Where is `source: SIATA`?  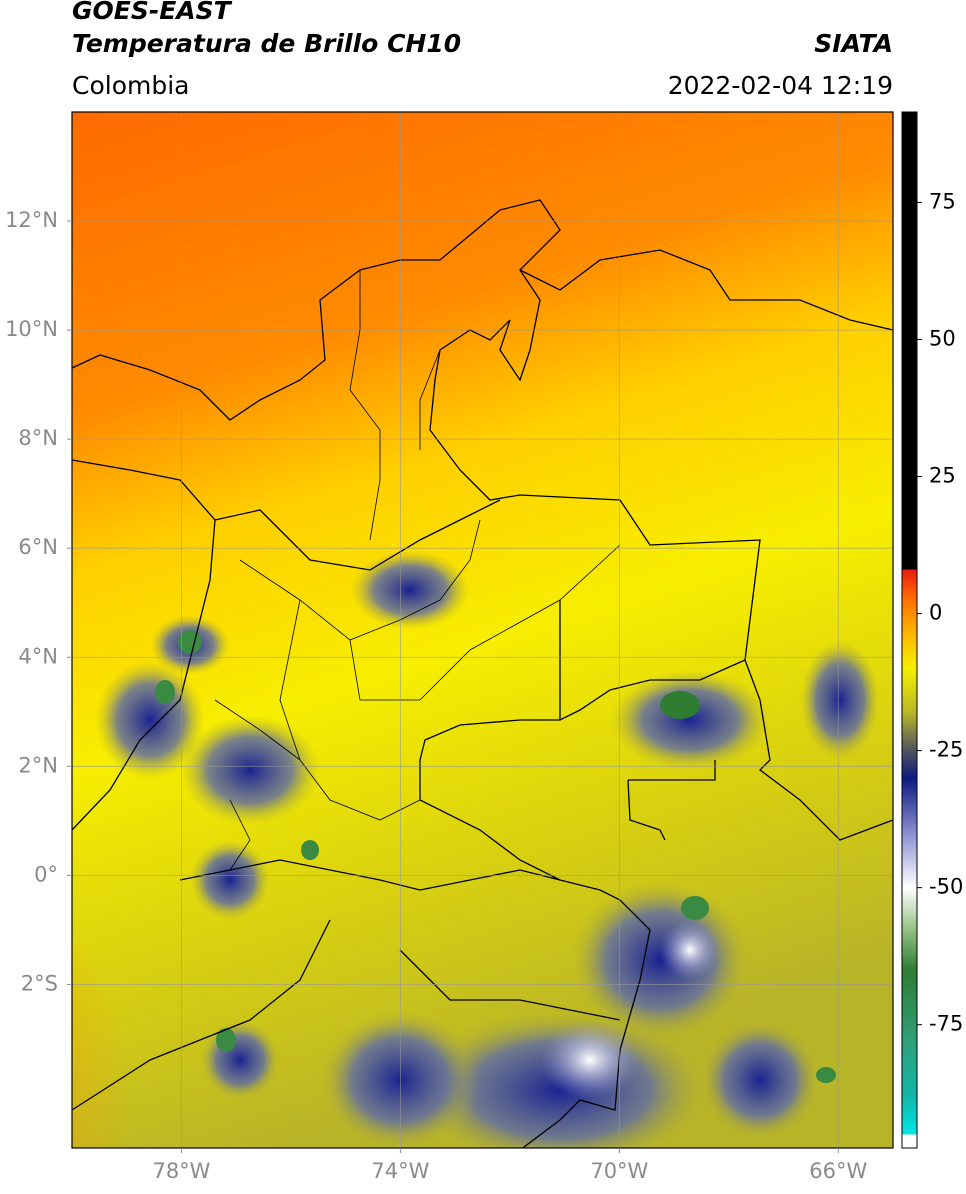 source: SIATA is located at coordinates (853, 43).